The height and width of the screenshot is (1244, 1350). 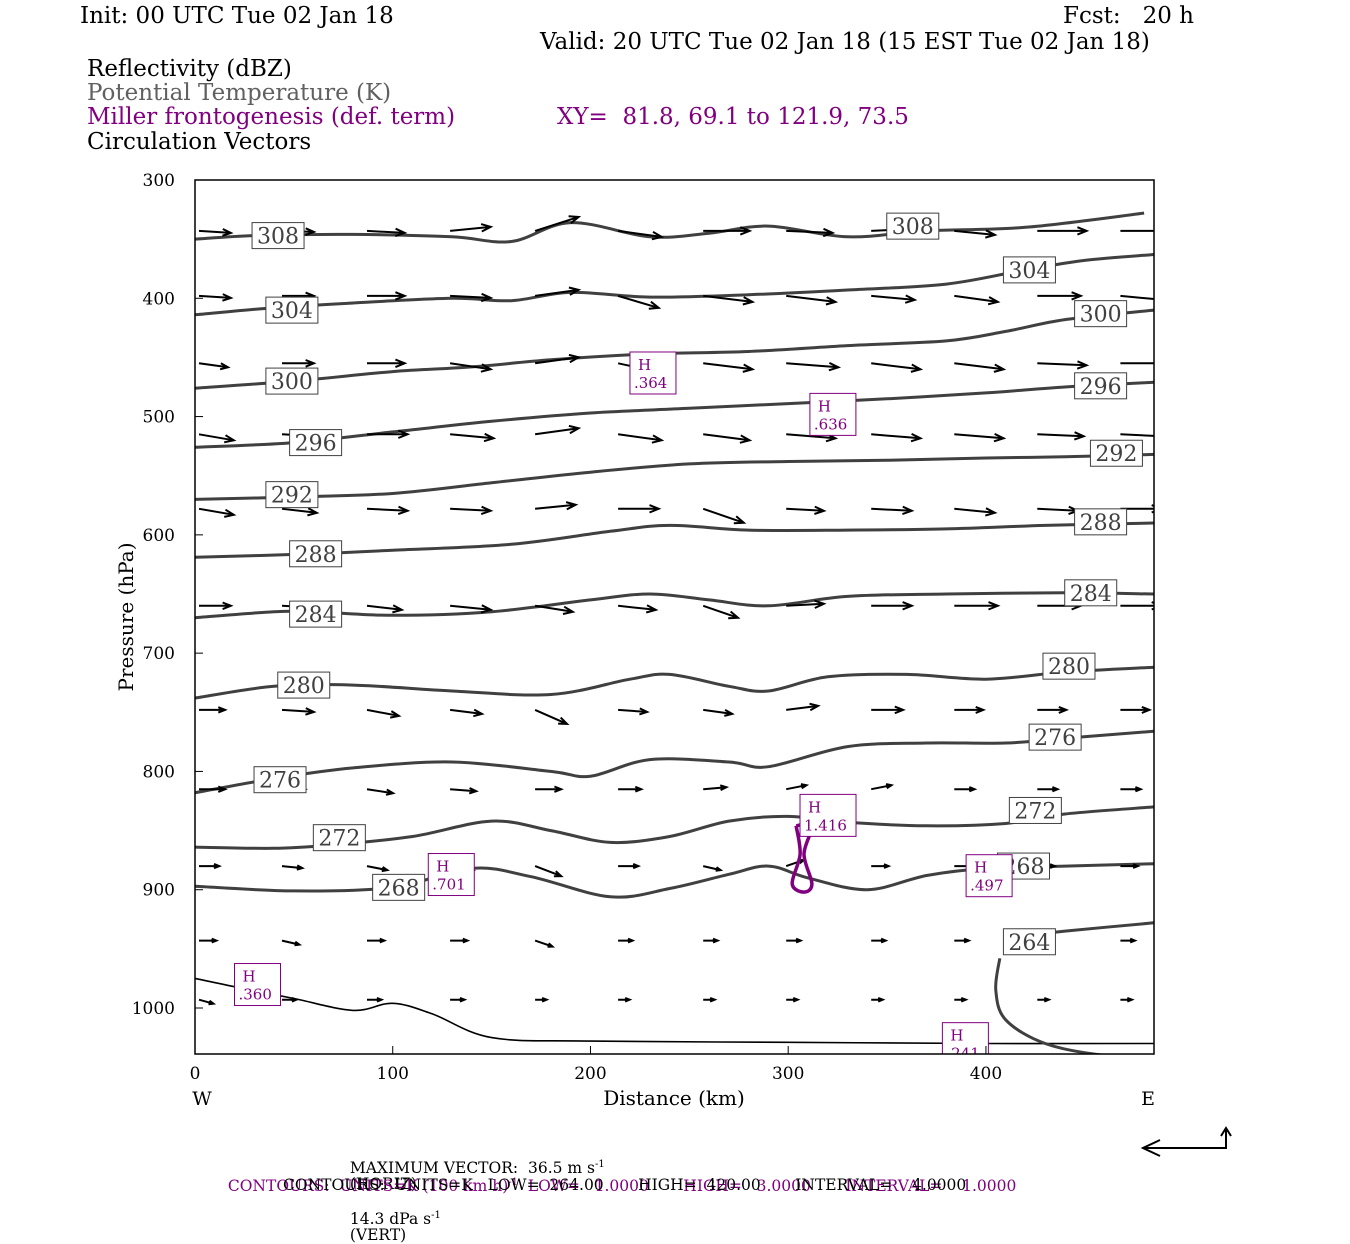 What do you see at coordinates (1128, 16) in the screenshot?
I see `forecast-hour: Fcst: 20 h` at bounding box center [1128, 16].